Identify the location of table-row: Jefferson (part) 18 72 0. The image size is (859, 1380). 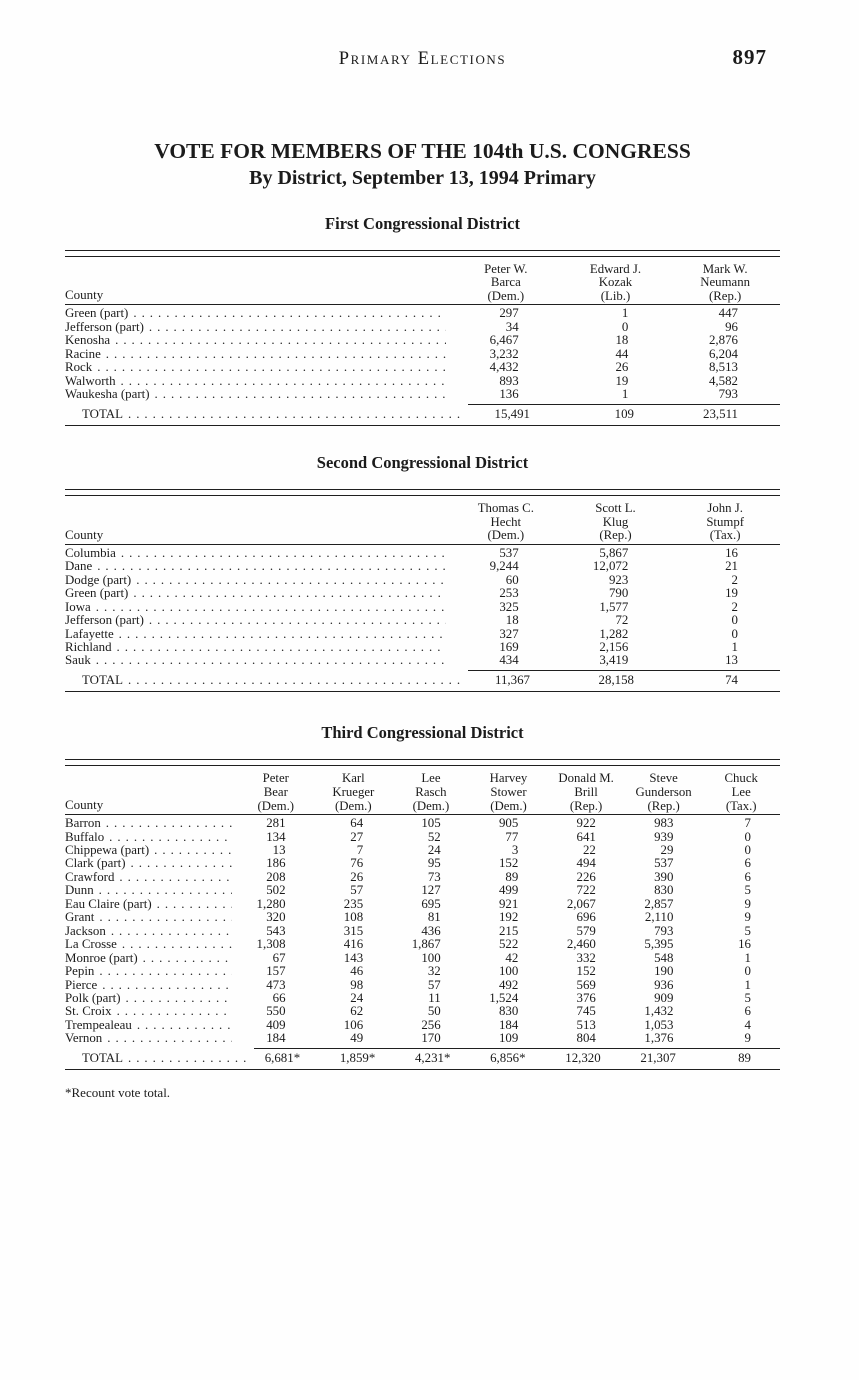
(422, 620).